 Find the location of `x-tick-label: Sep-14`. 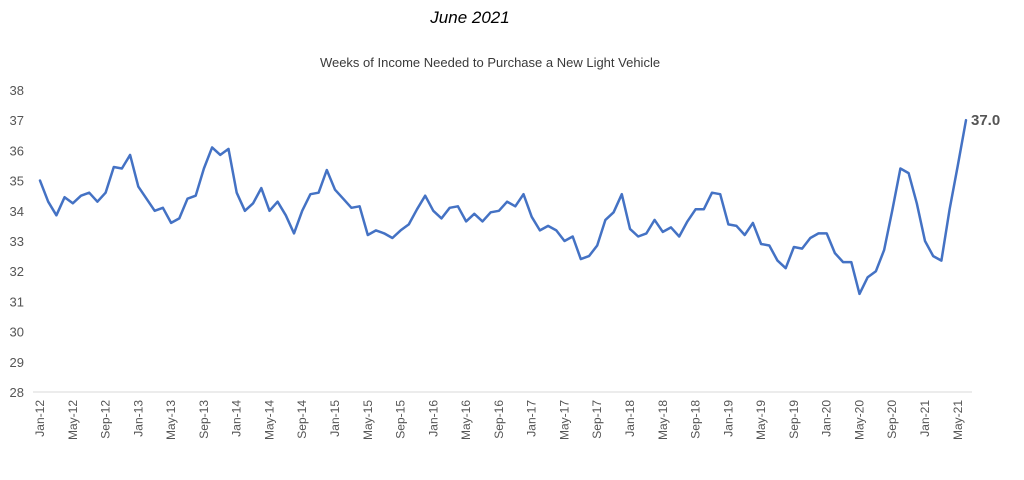

x-tick-label: Sep-14 is located at coordinates (302, 419).